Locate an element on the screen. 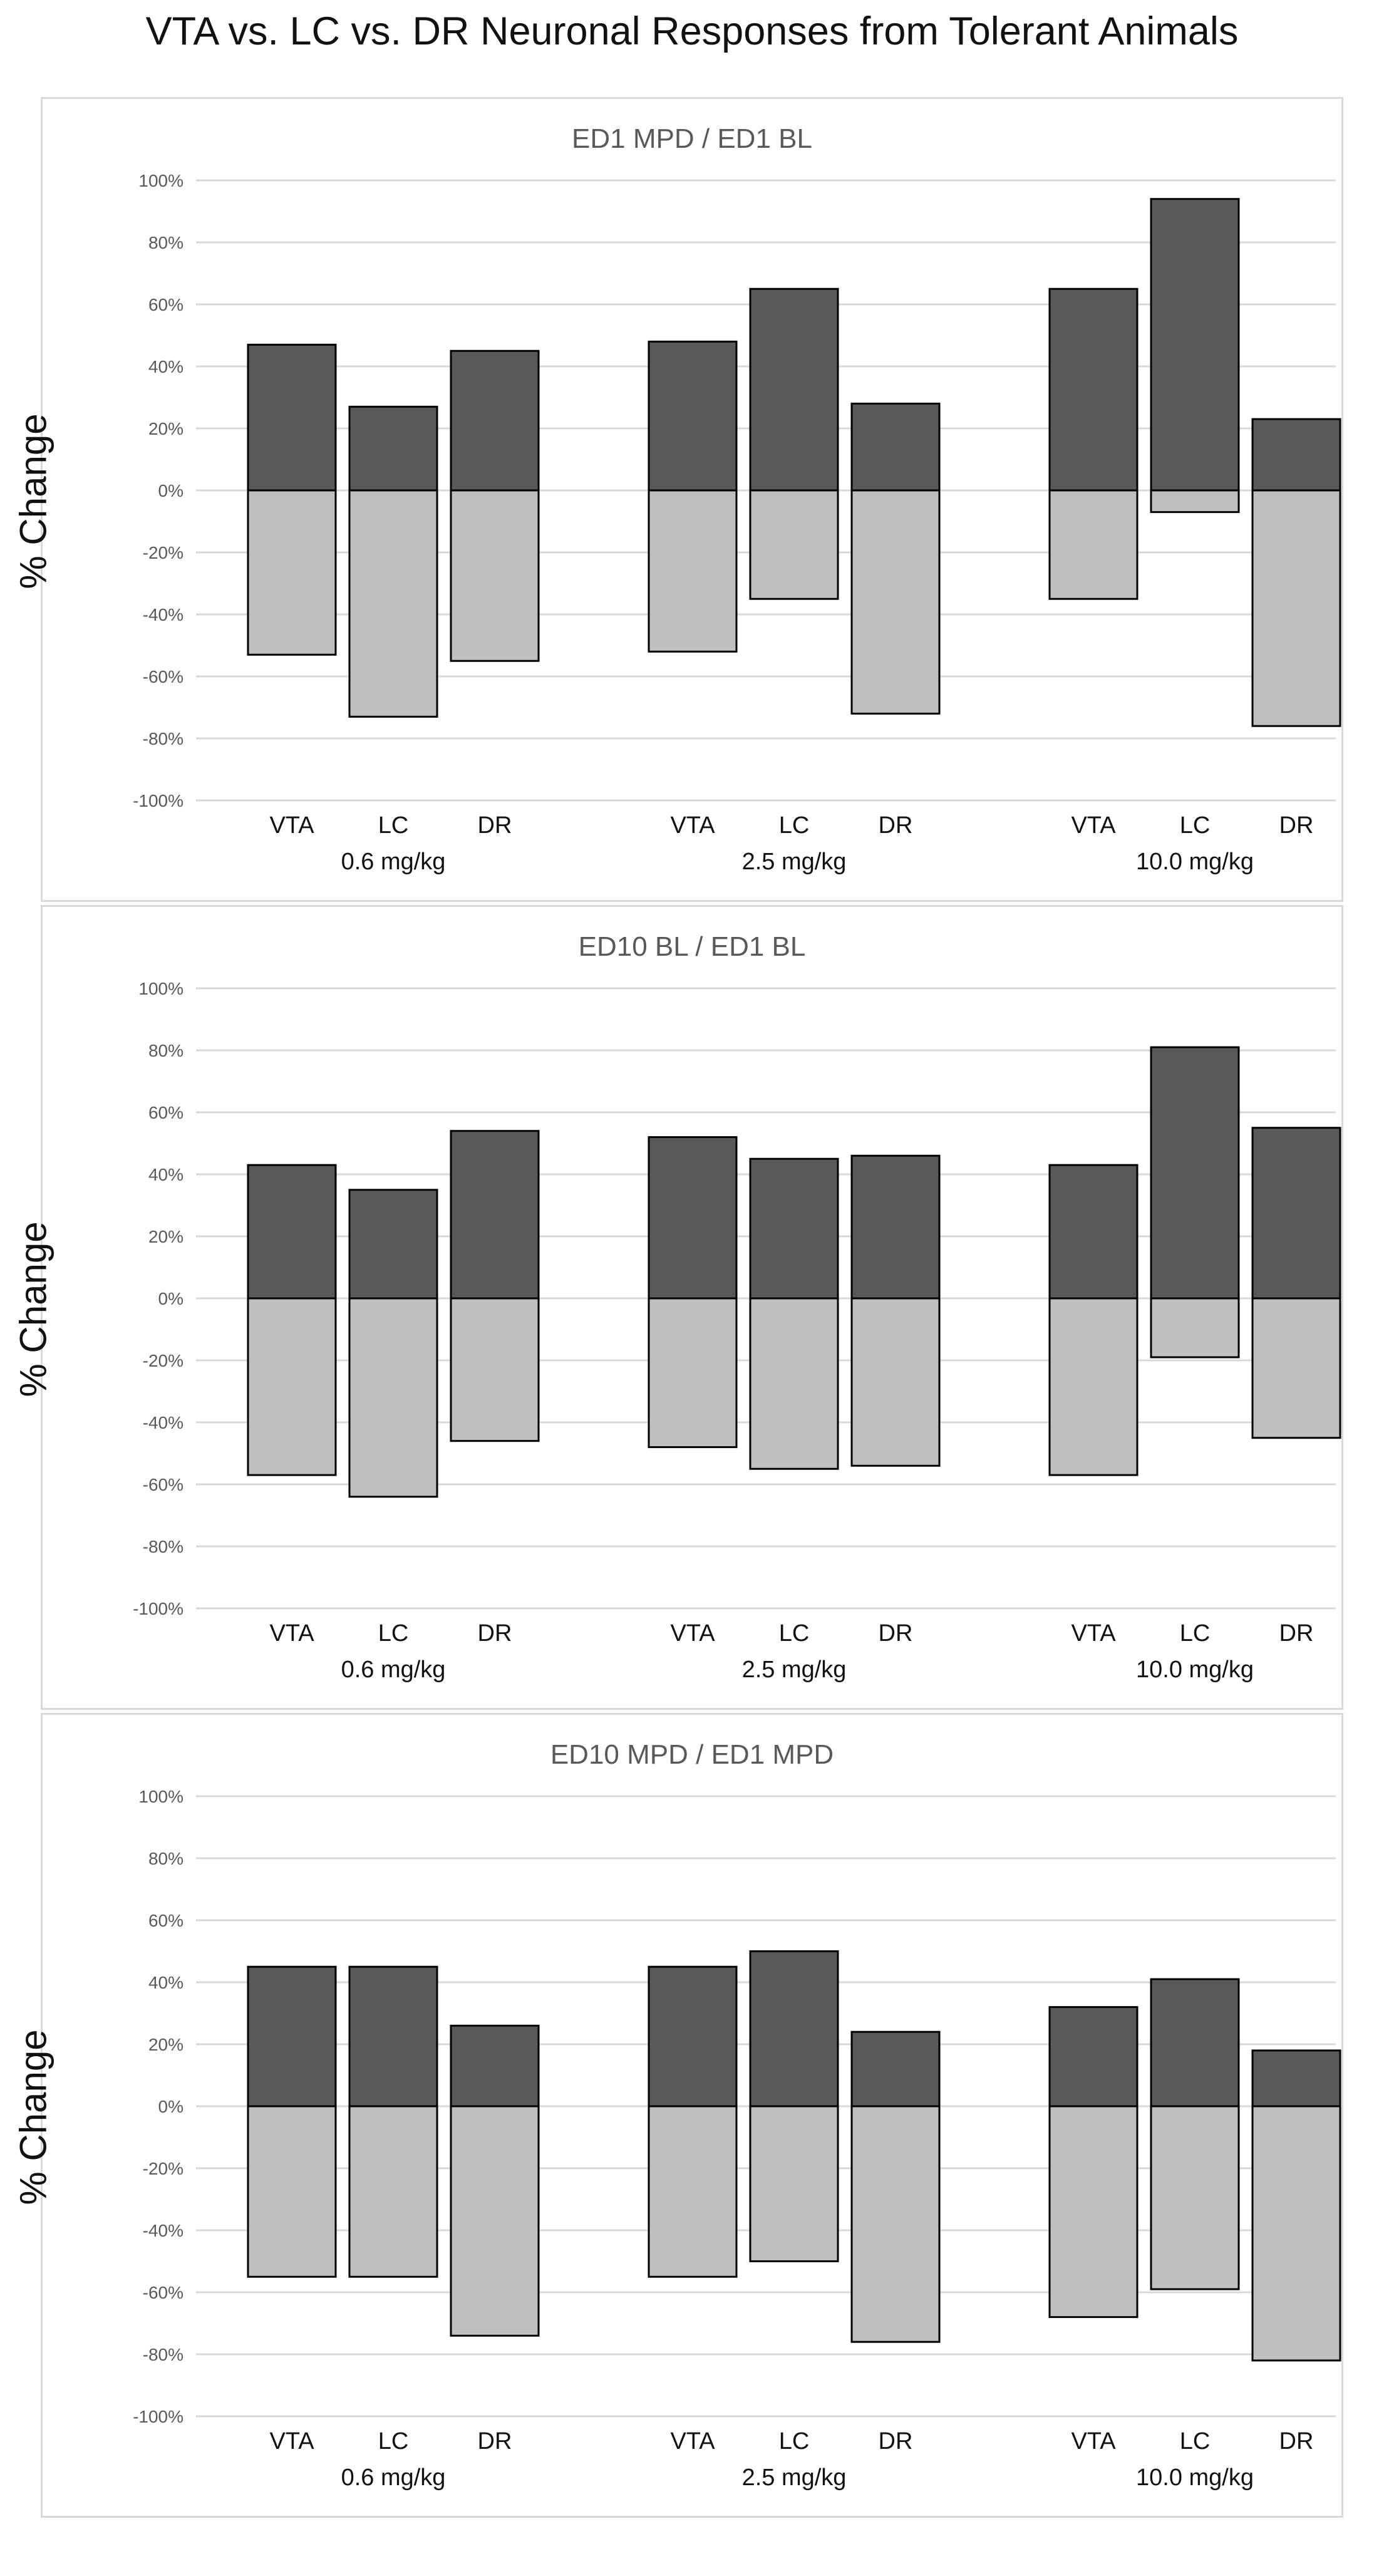  chart-title: ED10 BL / ED1 BL is located at coordinates (692, 946).